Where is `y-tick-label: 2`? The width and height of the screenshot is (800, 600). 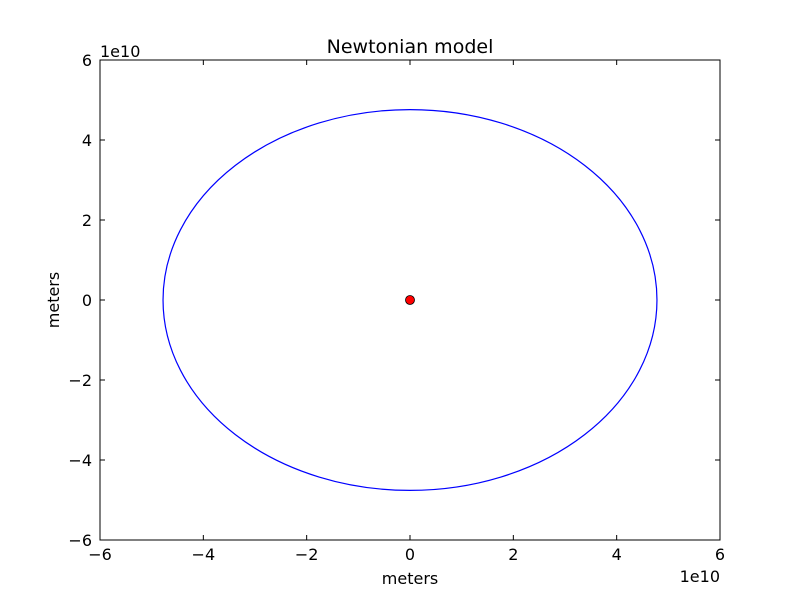 y-tick-label: 2 is located at coordinates (87, 220).